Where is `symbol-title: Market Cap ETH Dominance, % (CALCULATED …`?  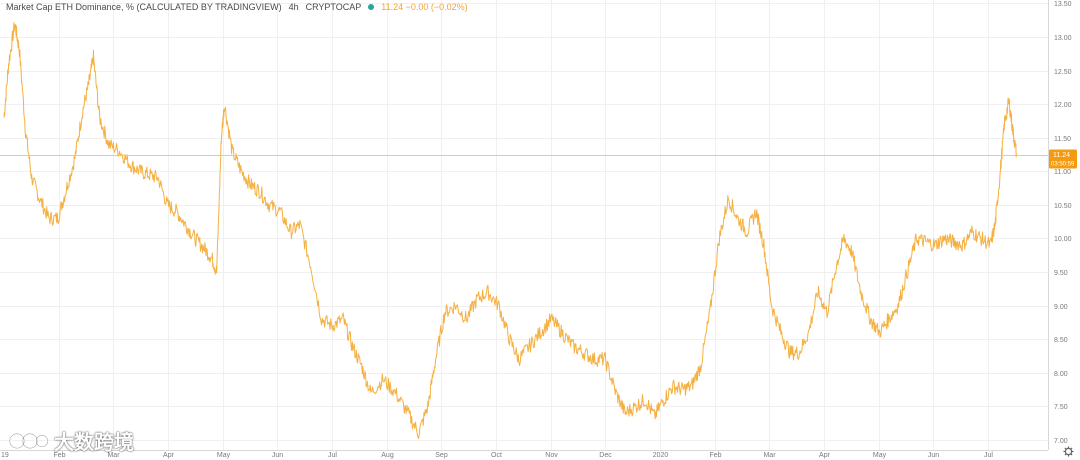
symbol-title: Market Cap ETH Dominance, % (CALCULATED … is located at coordinates (144, 7).